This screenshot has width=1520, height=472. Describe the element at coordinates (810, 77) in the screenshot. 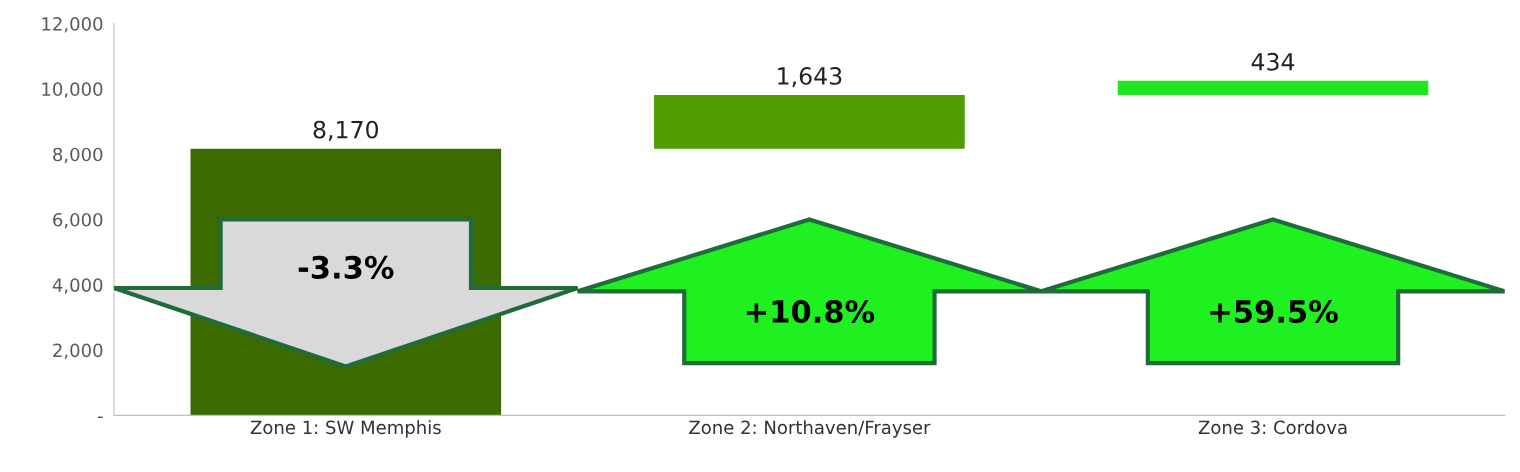

I see `data-label: 1,643` at that location.